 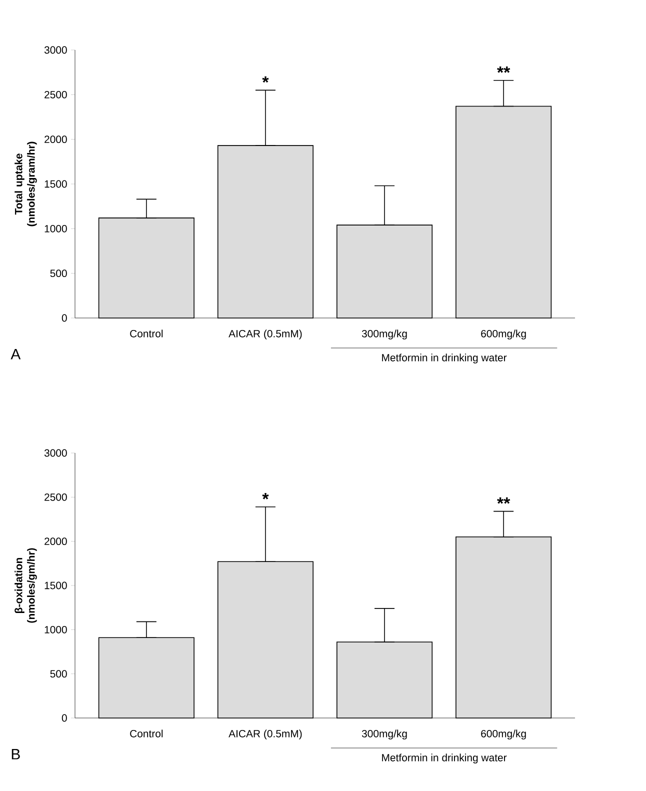 I want to click on y-axis-title: β-oxidation (nmoles/gm/hr), so click(x=25, y=585).